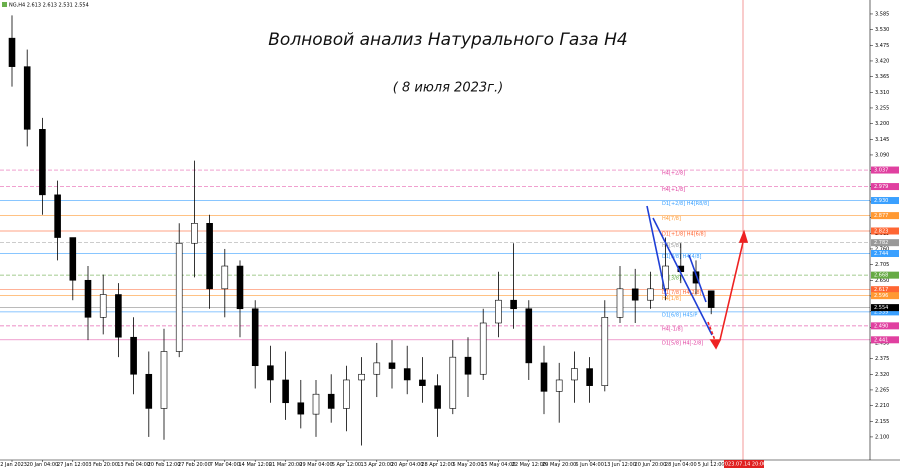 This screenshot has height=468, width=900. Describe the element at coordinates (4, 4) in the screenshot. I see `symbol-icon` at that location.